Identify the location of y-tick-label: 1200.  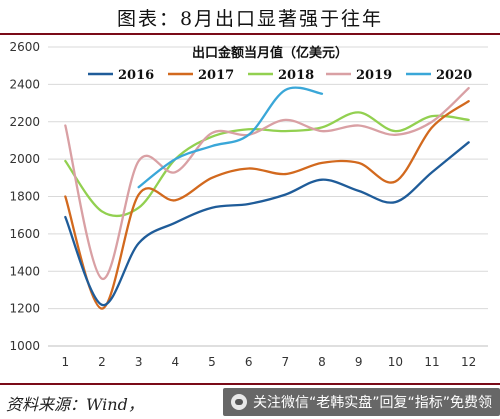
(24, 309).